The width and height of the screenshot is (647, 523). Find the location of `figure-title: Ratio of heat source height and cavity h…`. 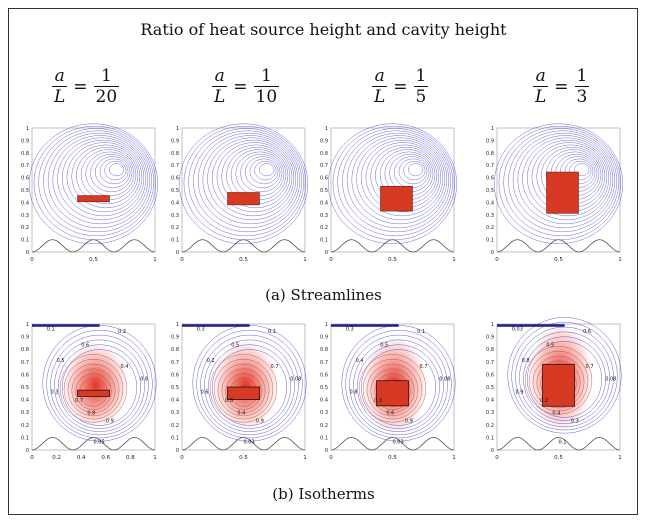

figure-title: Ratio of heat source height and cavity h… is located at coordinates (323, 29).